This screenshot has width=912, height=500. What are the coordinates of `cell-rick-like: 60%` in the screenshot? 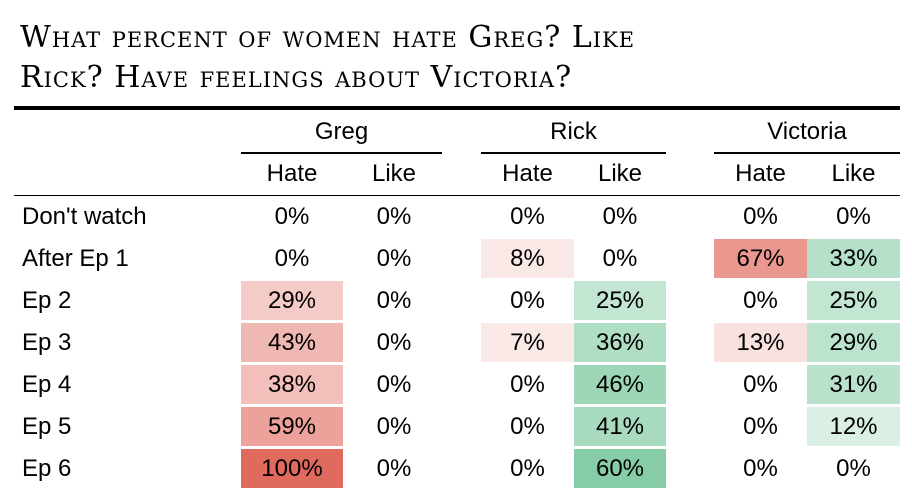 It's located at (620, 468).